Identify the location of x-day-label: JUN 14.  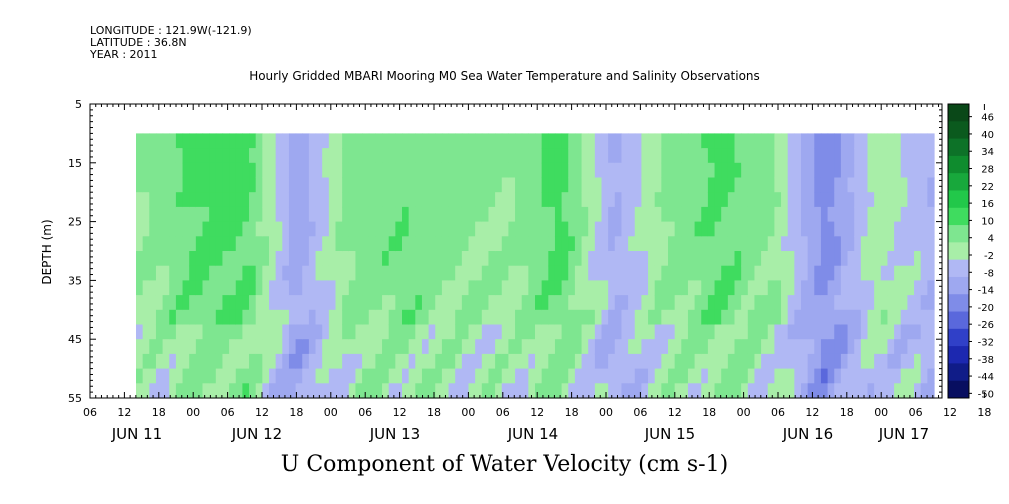
(532, 434).